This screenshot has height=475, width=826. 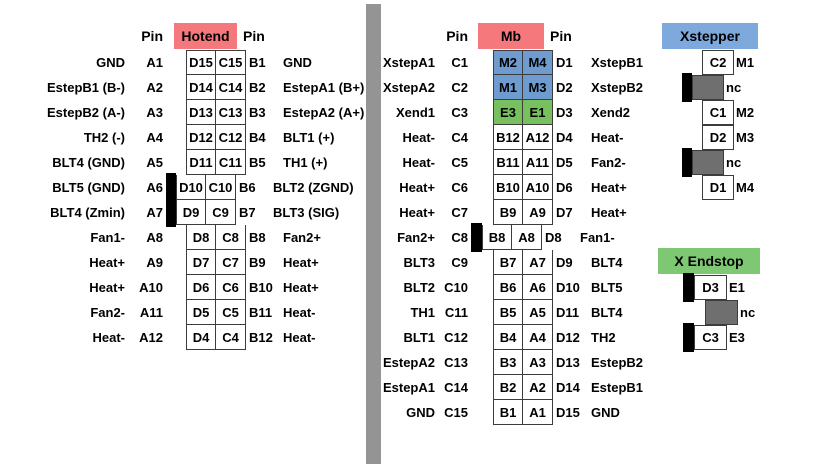 I want to click on signal-label-right: Xend2, so click(x=611, y=112).